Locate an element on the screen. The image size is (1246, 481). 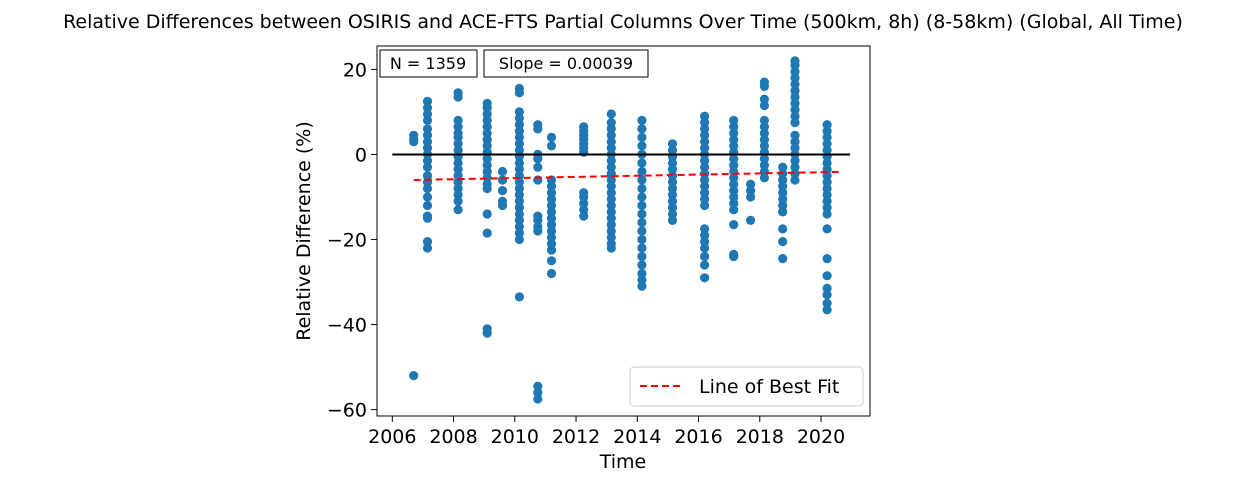
x-tick-label: 2014 is located at coordinates (637, 437).